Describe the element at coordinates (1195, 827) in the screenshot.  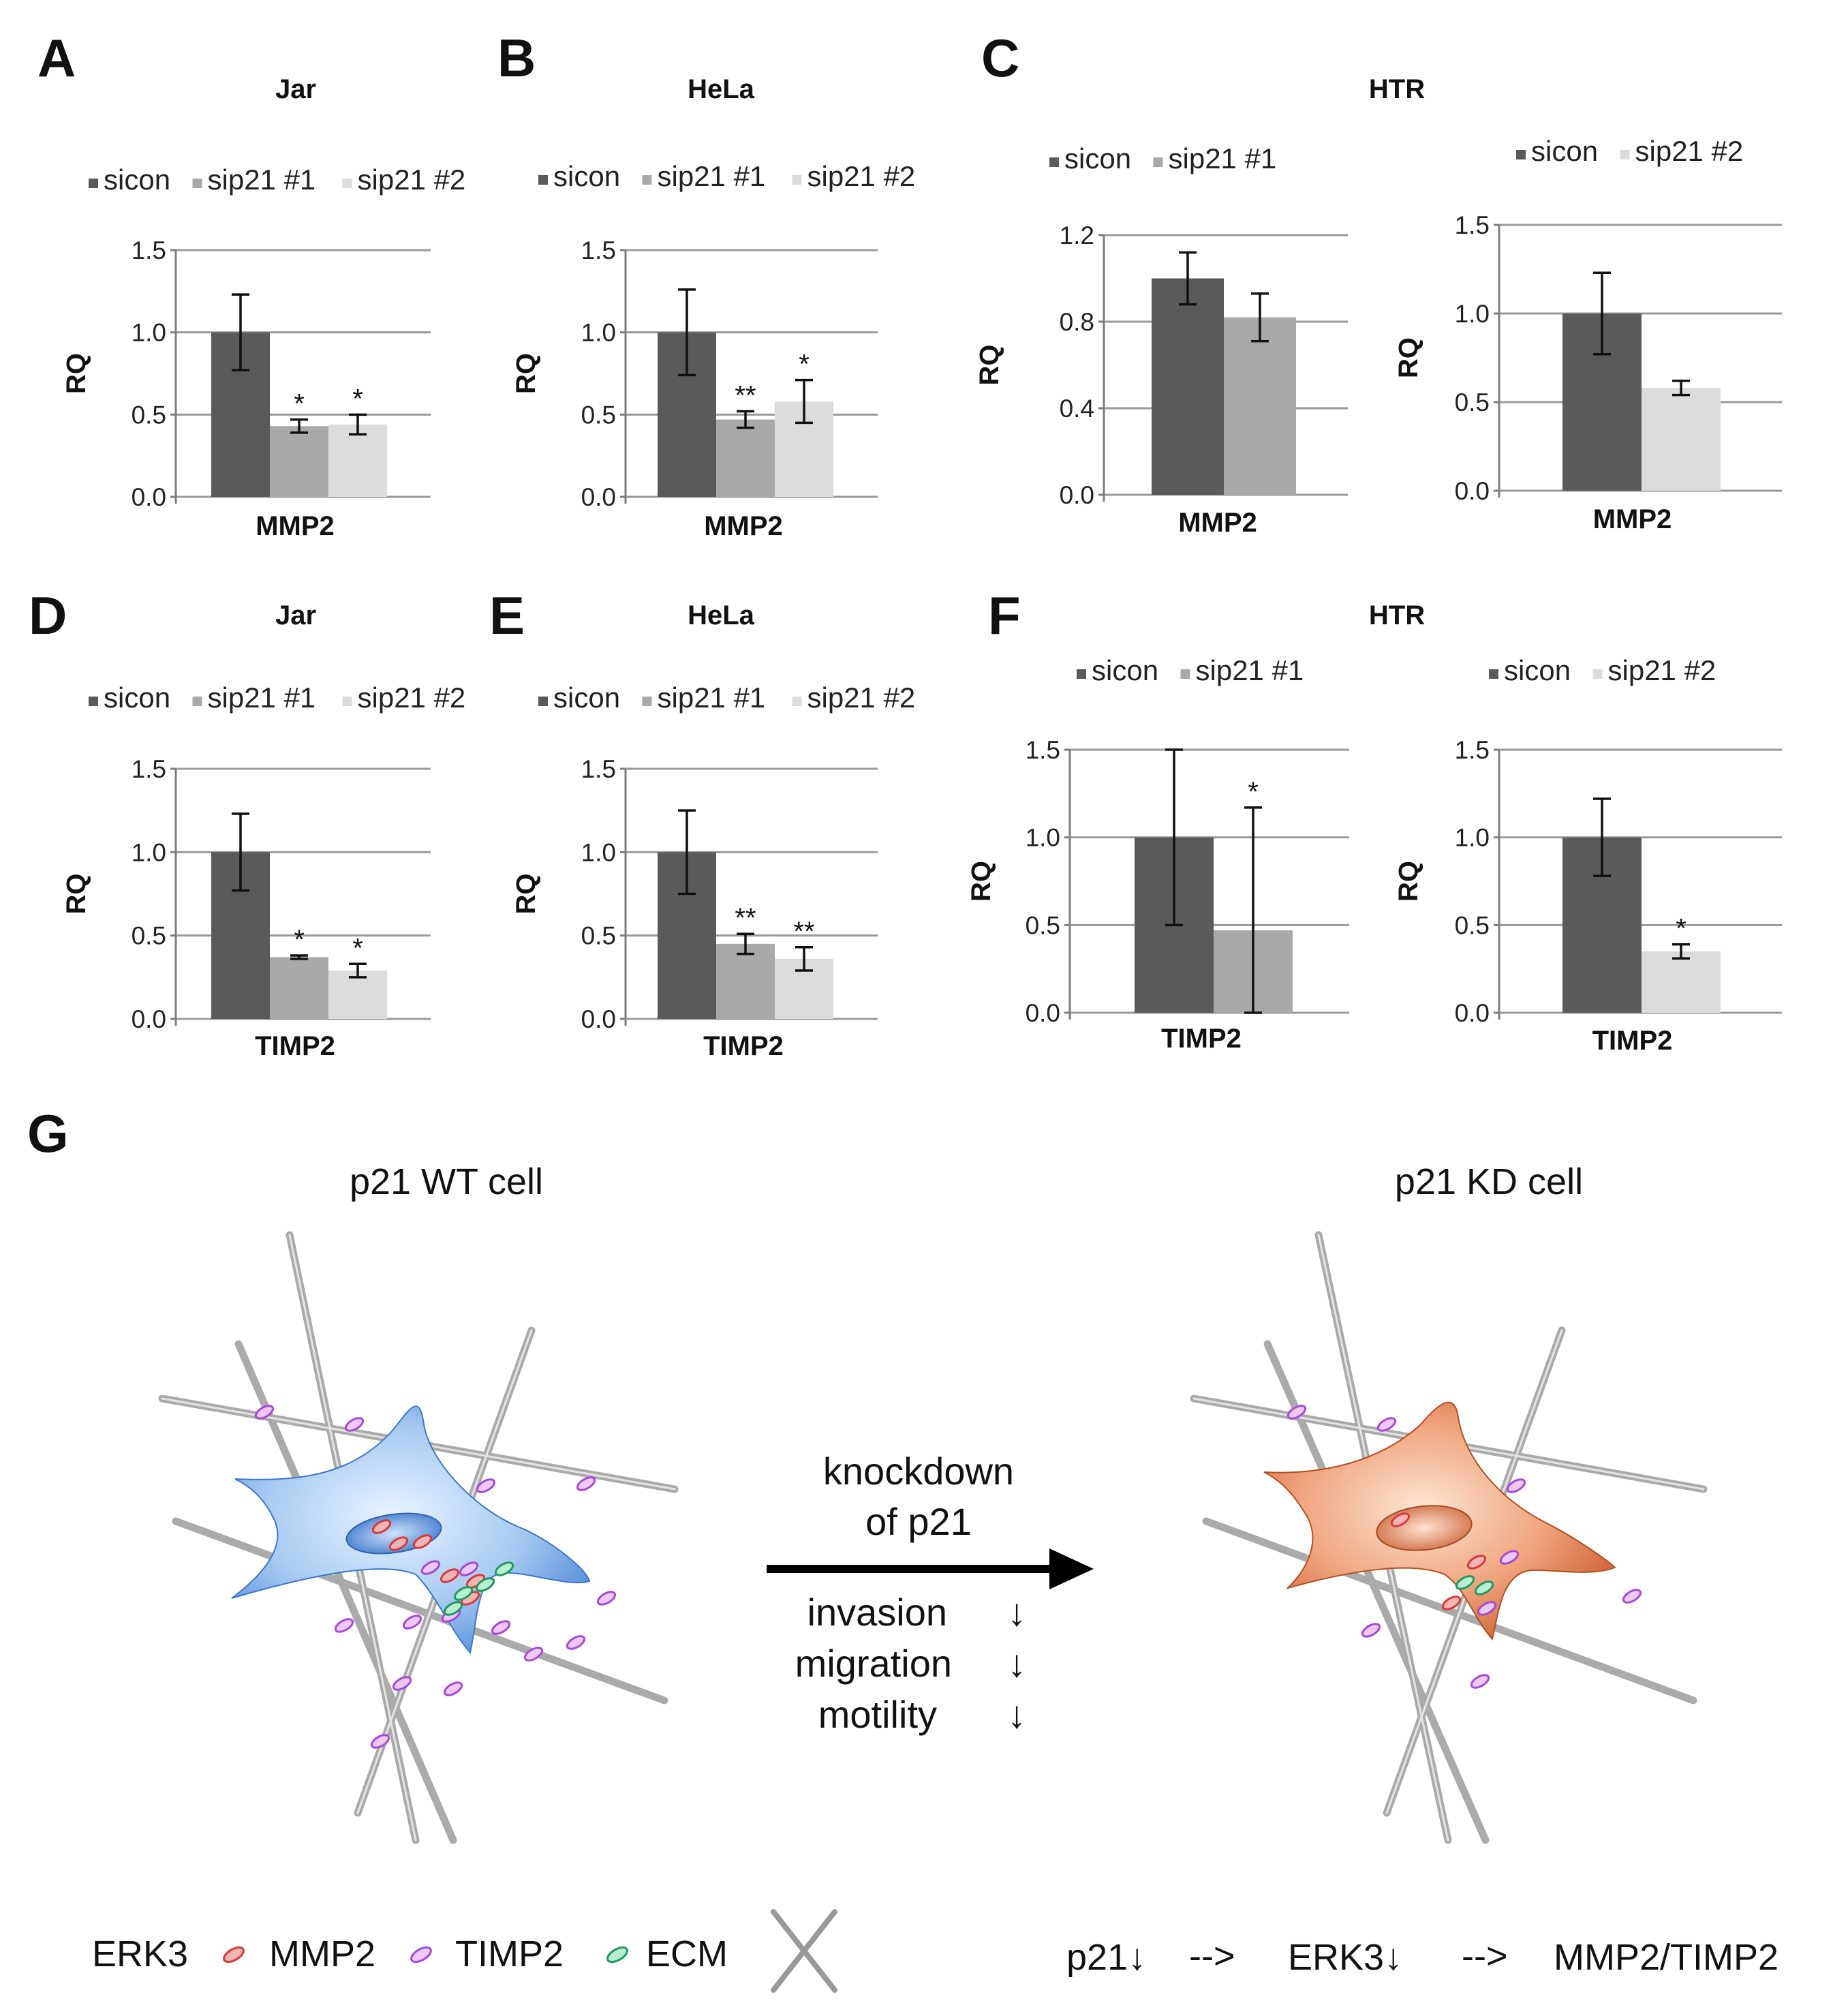
I see `chart-f1-htr-timp2: HTR sicon sip21 #1 0.0 0.5 1.0 1.5 RQ * TIMP2` at that location.